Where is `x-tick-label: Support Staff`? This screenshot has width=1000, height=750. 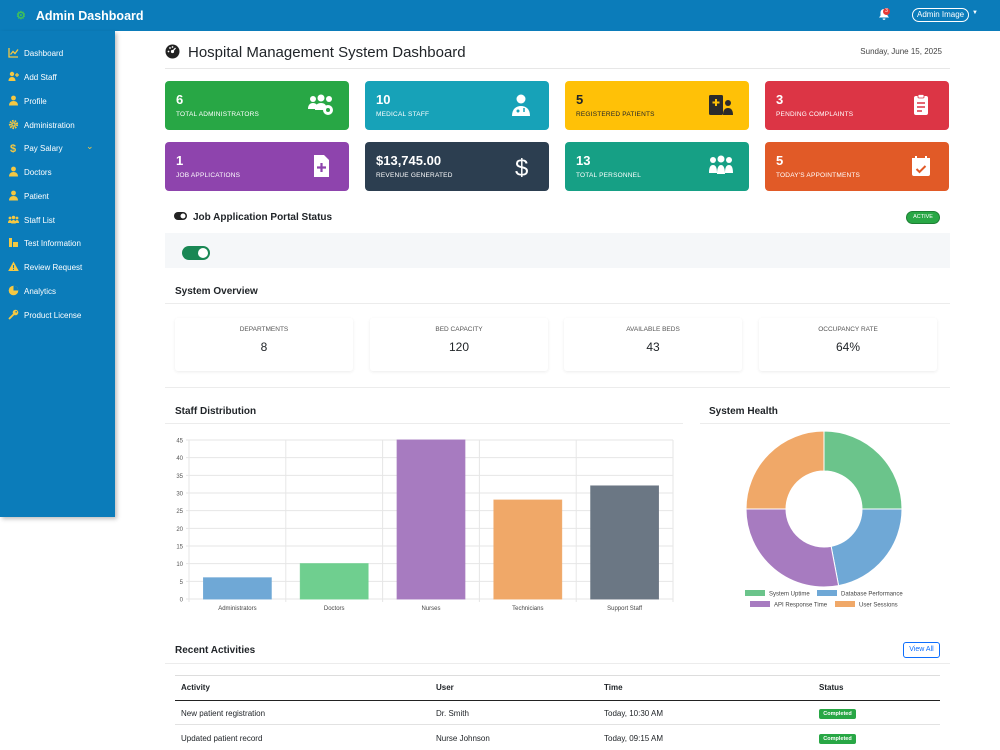
x-tick-label: Support Staff is located at coordinates (624, 609).